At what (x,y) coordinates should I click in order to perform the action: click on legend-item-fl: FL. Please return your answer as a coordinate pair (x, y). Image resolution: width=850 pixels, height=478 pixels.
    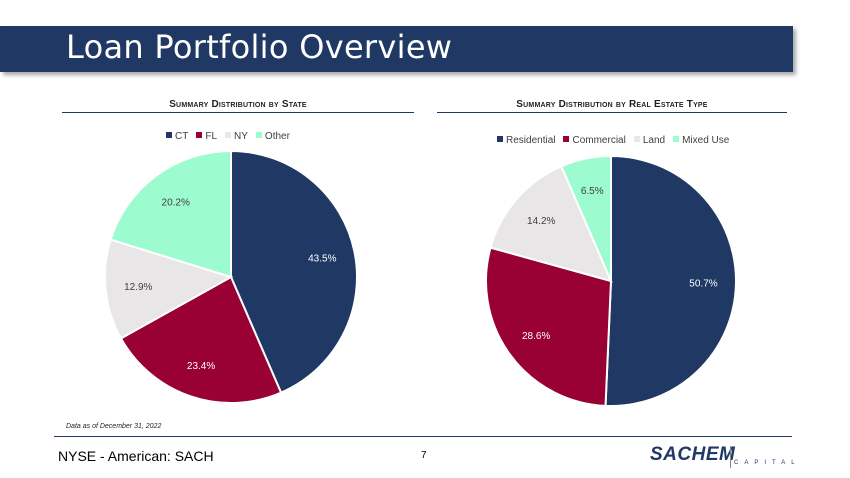
    Looking at the image, I should click on (206, 136).